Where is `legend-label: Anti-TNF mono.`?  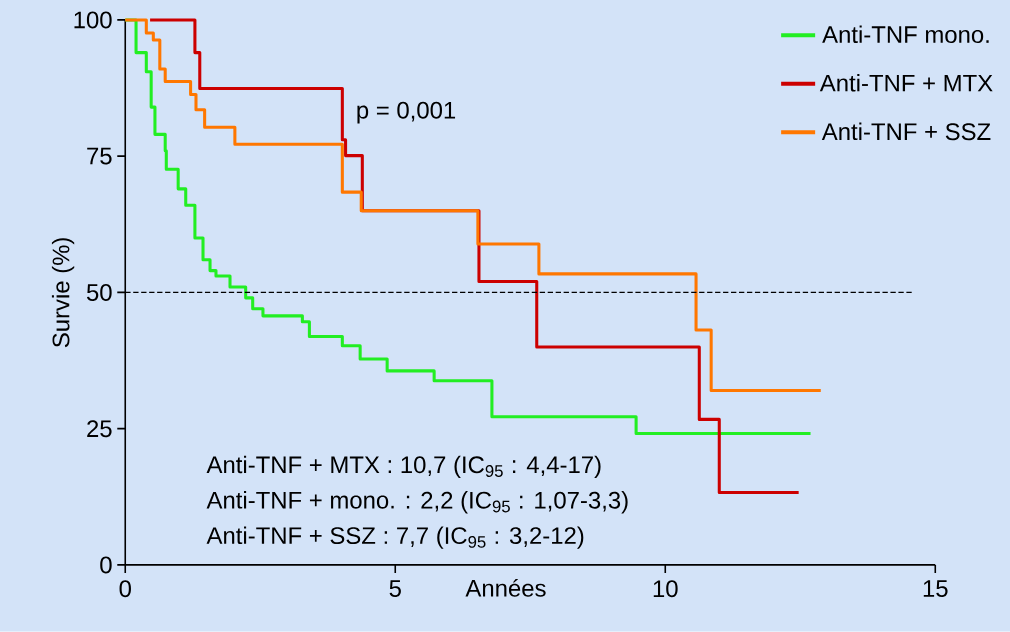 legend-label: Anti-TNF mono. is located at coordinates (905, 34).